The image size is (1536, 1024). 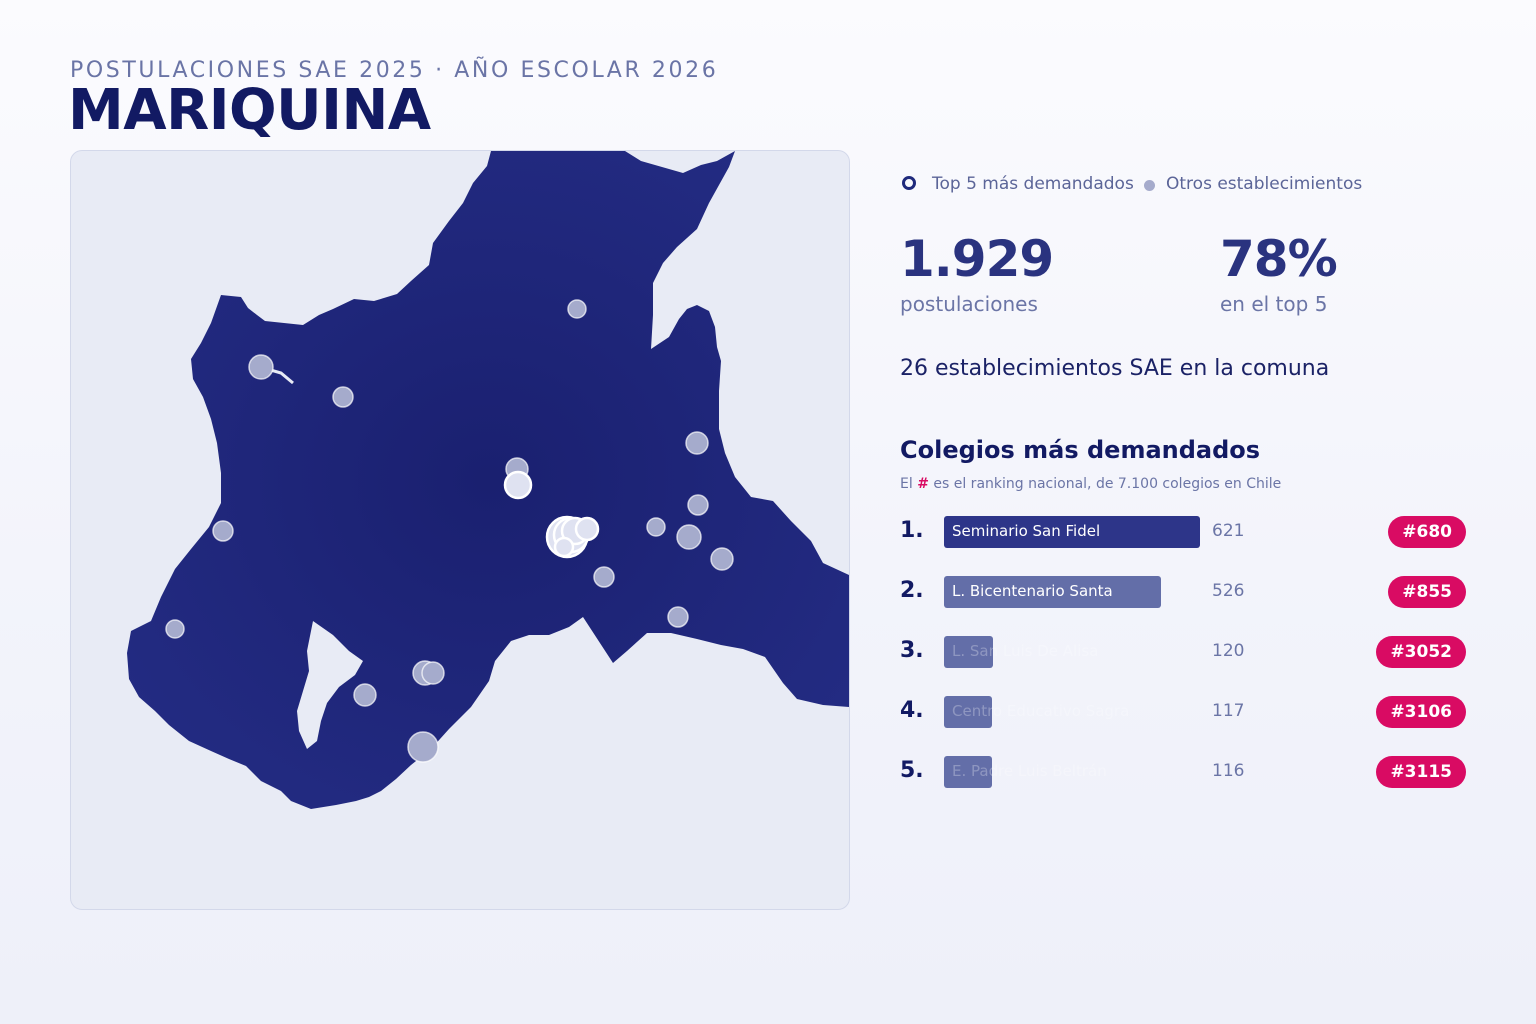 I want to click on applications-count: 116, so click(x=1228, y=771).